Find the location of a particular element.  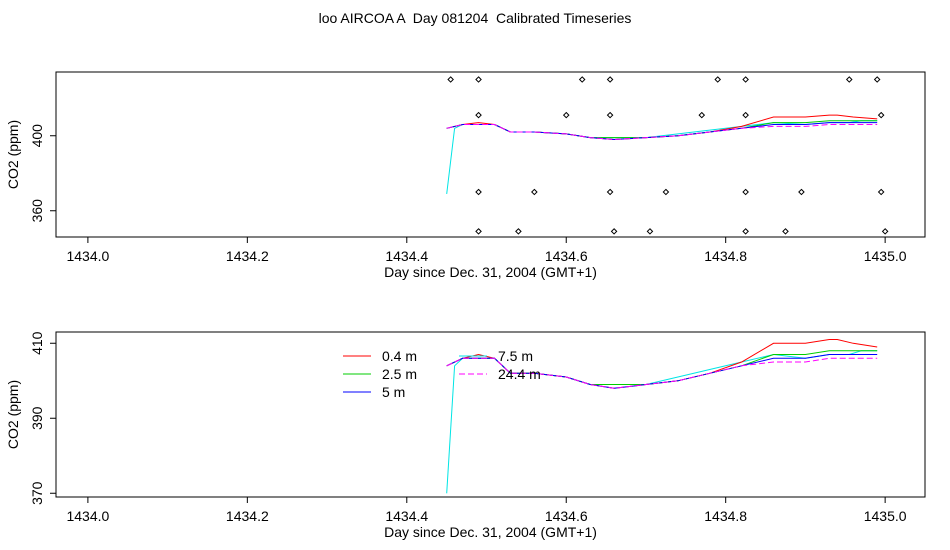

legend-label-7-5-m: 7.5 m is located at coordinates (515, 356).